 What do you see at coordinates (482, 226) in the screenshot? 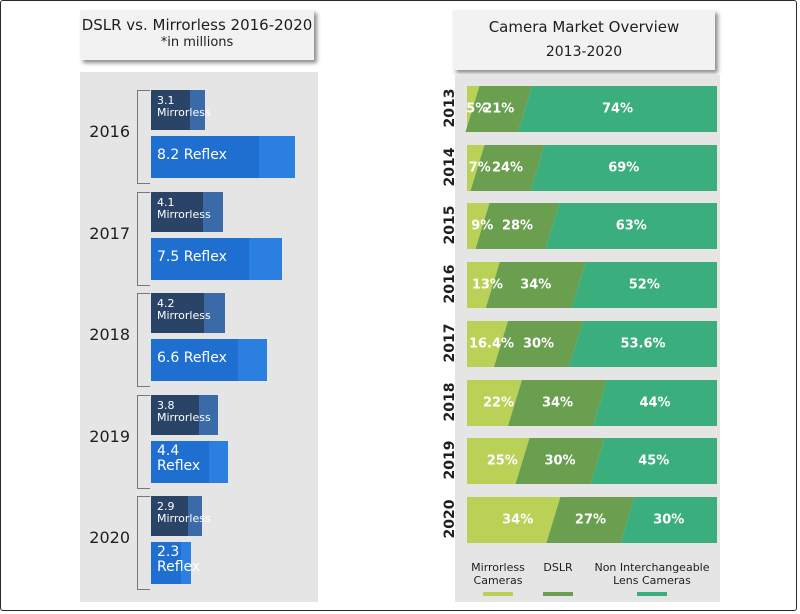
I see `mirrorless-pct-label: 9%` at bounding box center [482, 226].